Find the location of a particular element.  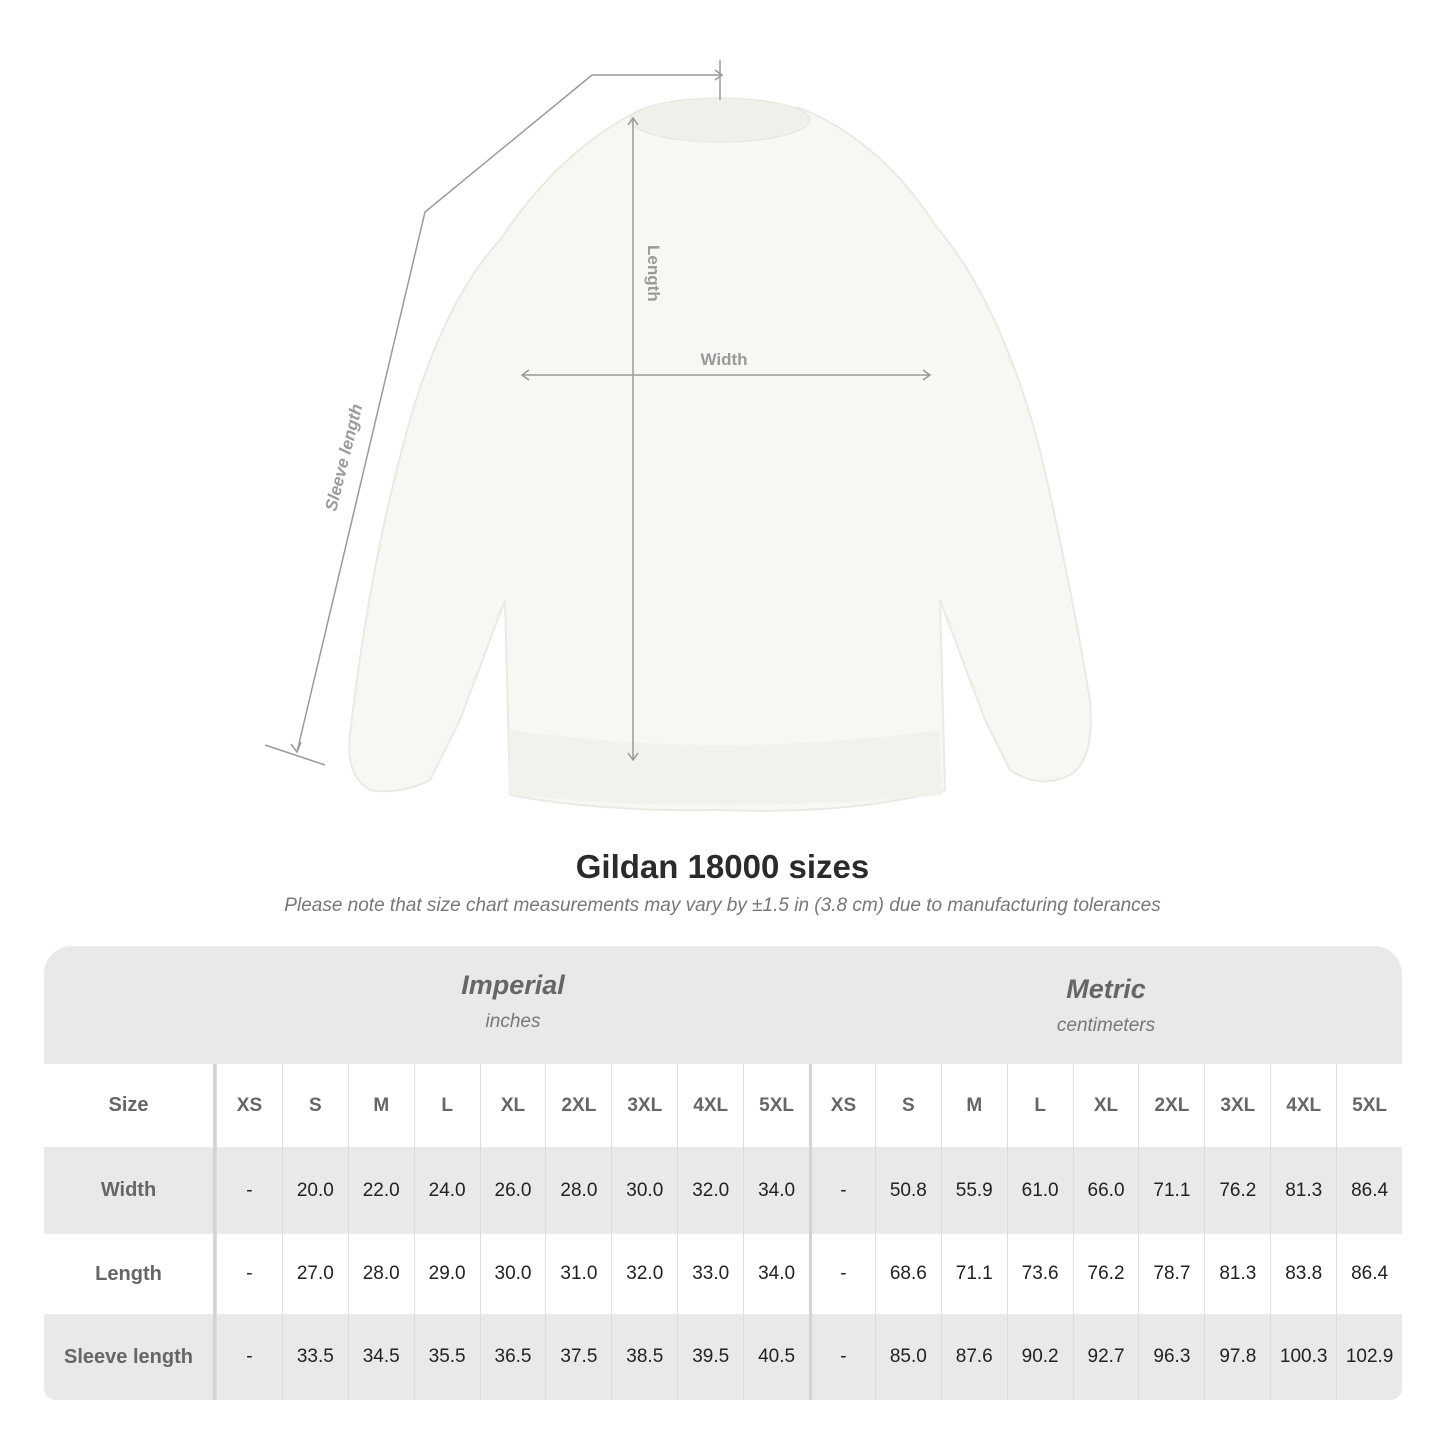

imperial-value-cell: 40.5 is located at coordinates (776, 1357).